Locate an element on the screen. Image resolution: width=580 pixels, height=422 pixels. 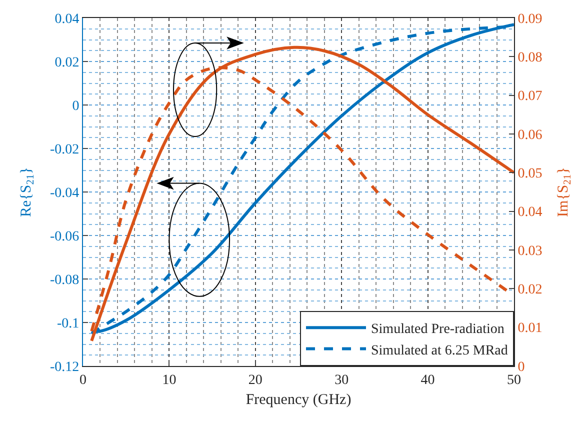
legend-label: Simulated Pre-radiation is located at coordinates (437, 330).